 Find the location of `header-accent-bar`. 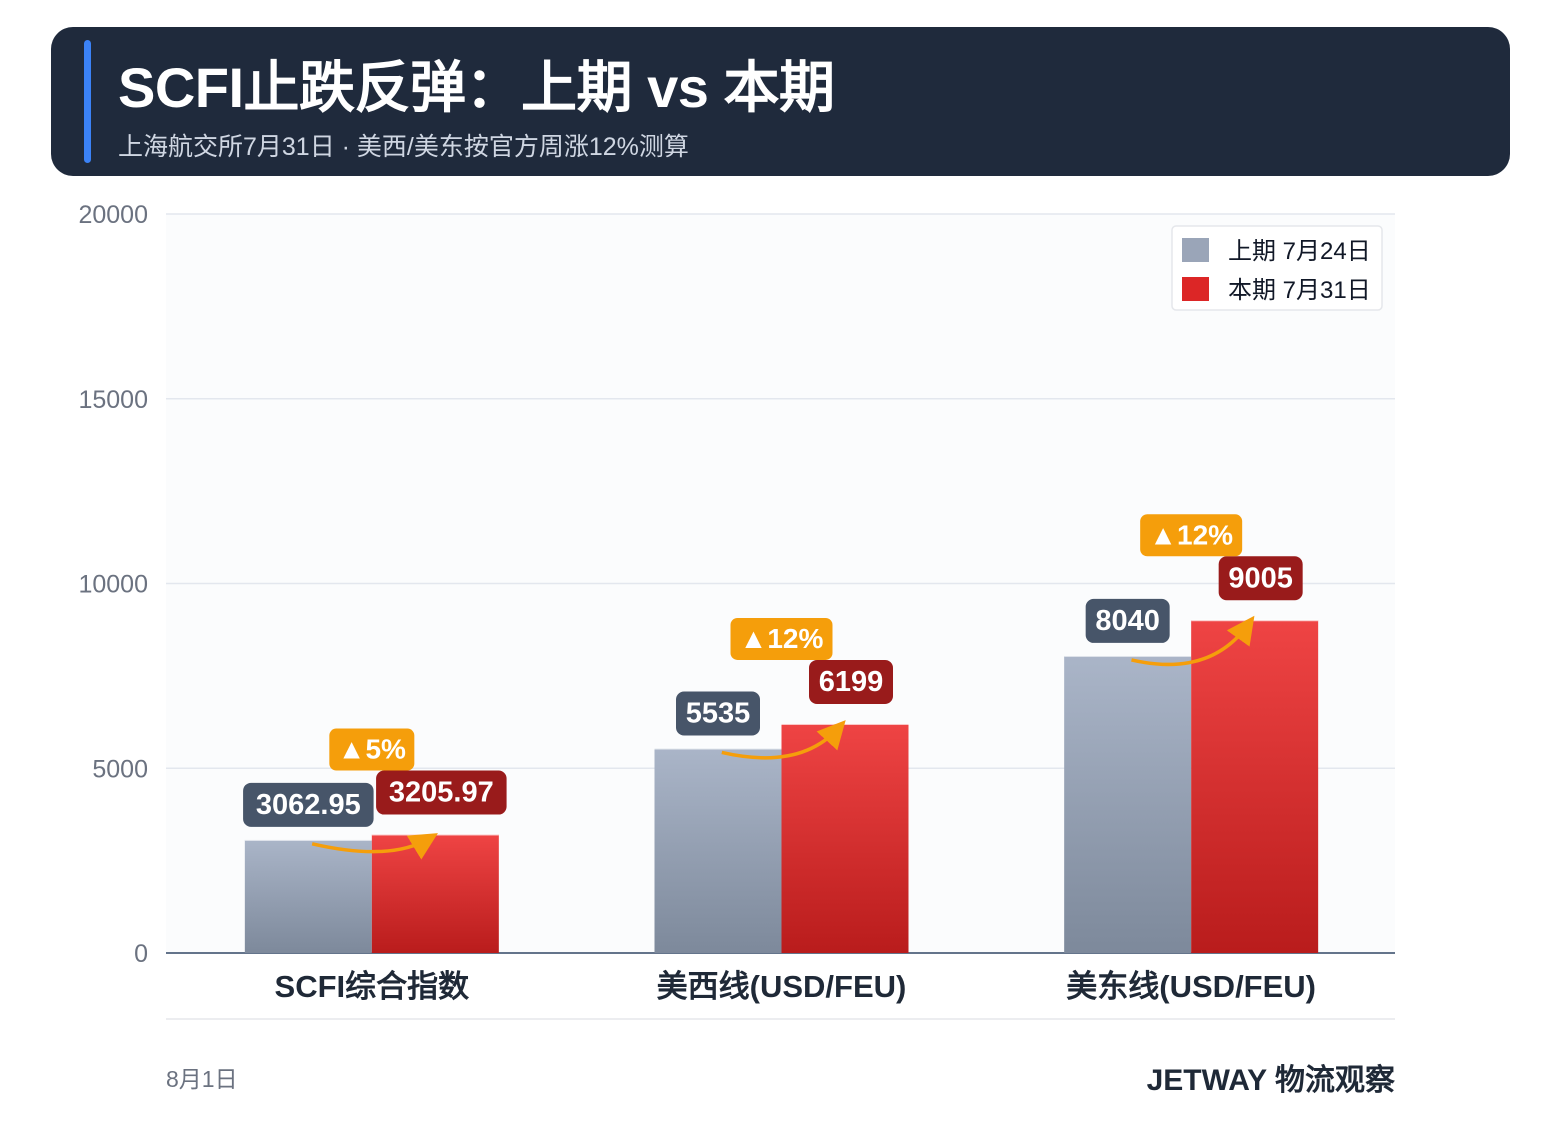

header-accent-bar is located at coordinates (87, 101).